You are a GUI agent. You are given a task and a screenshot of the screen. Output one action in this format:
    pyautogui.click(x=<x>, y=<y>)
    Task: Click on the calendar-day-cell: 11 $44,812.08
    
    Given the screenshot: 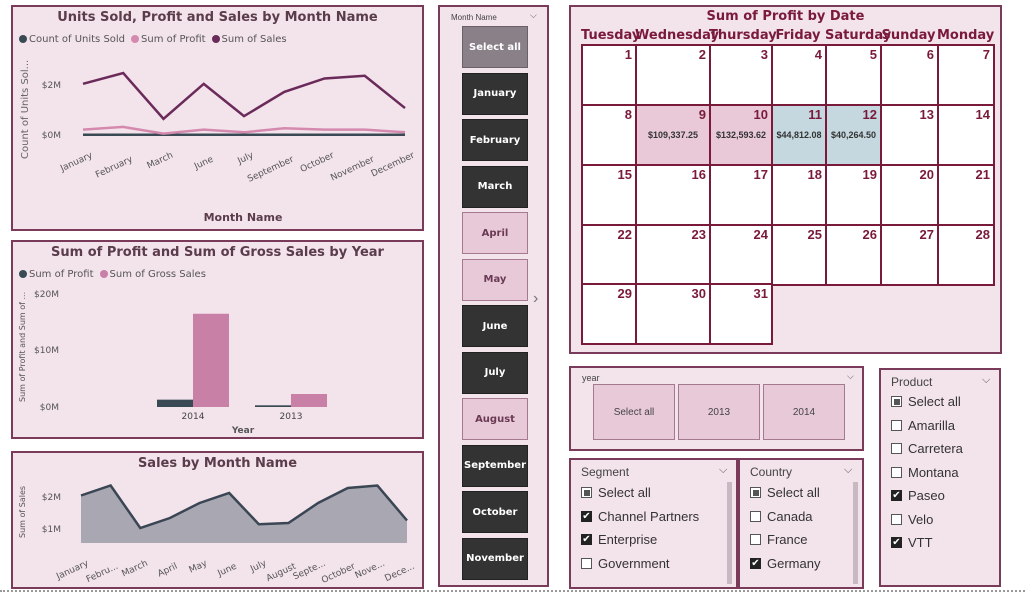 What is the action you would take?
    pyautogui.click(x=799, y=135)
    